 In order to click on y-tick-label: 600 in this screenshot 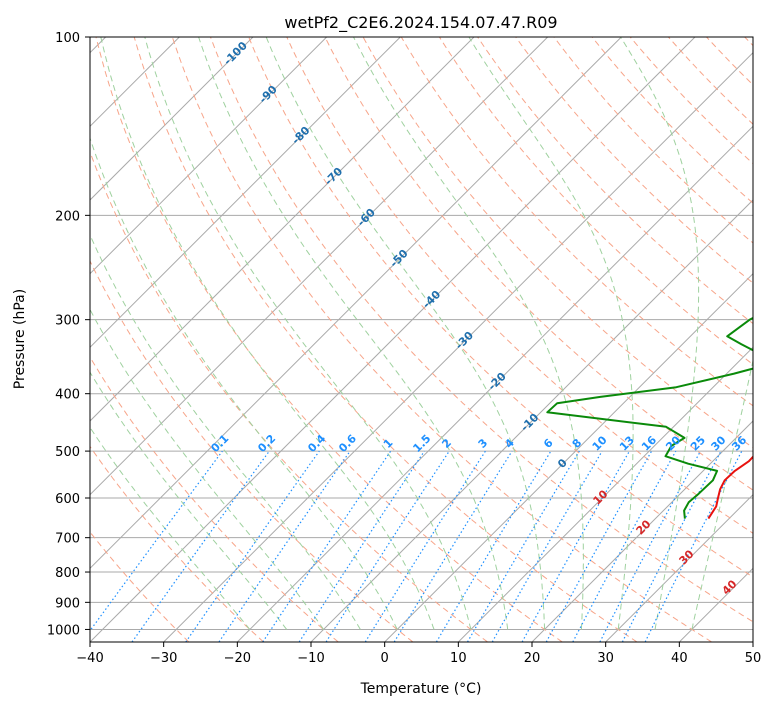, I will do `click(67, 499)`.